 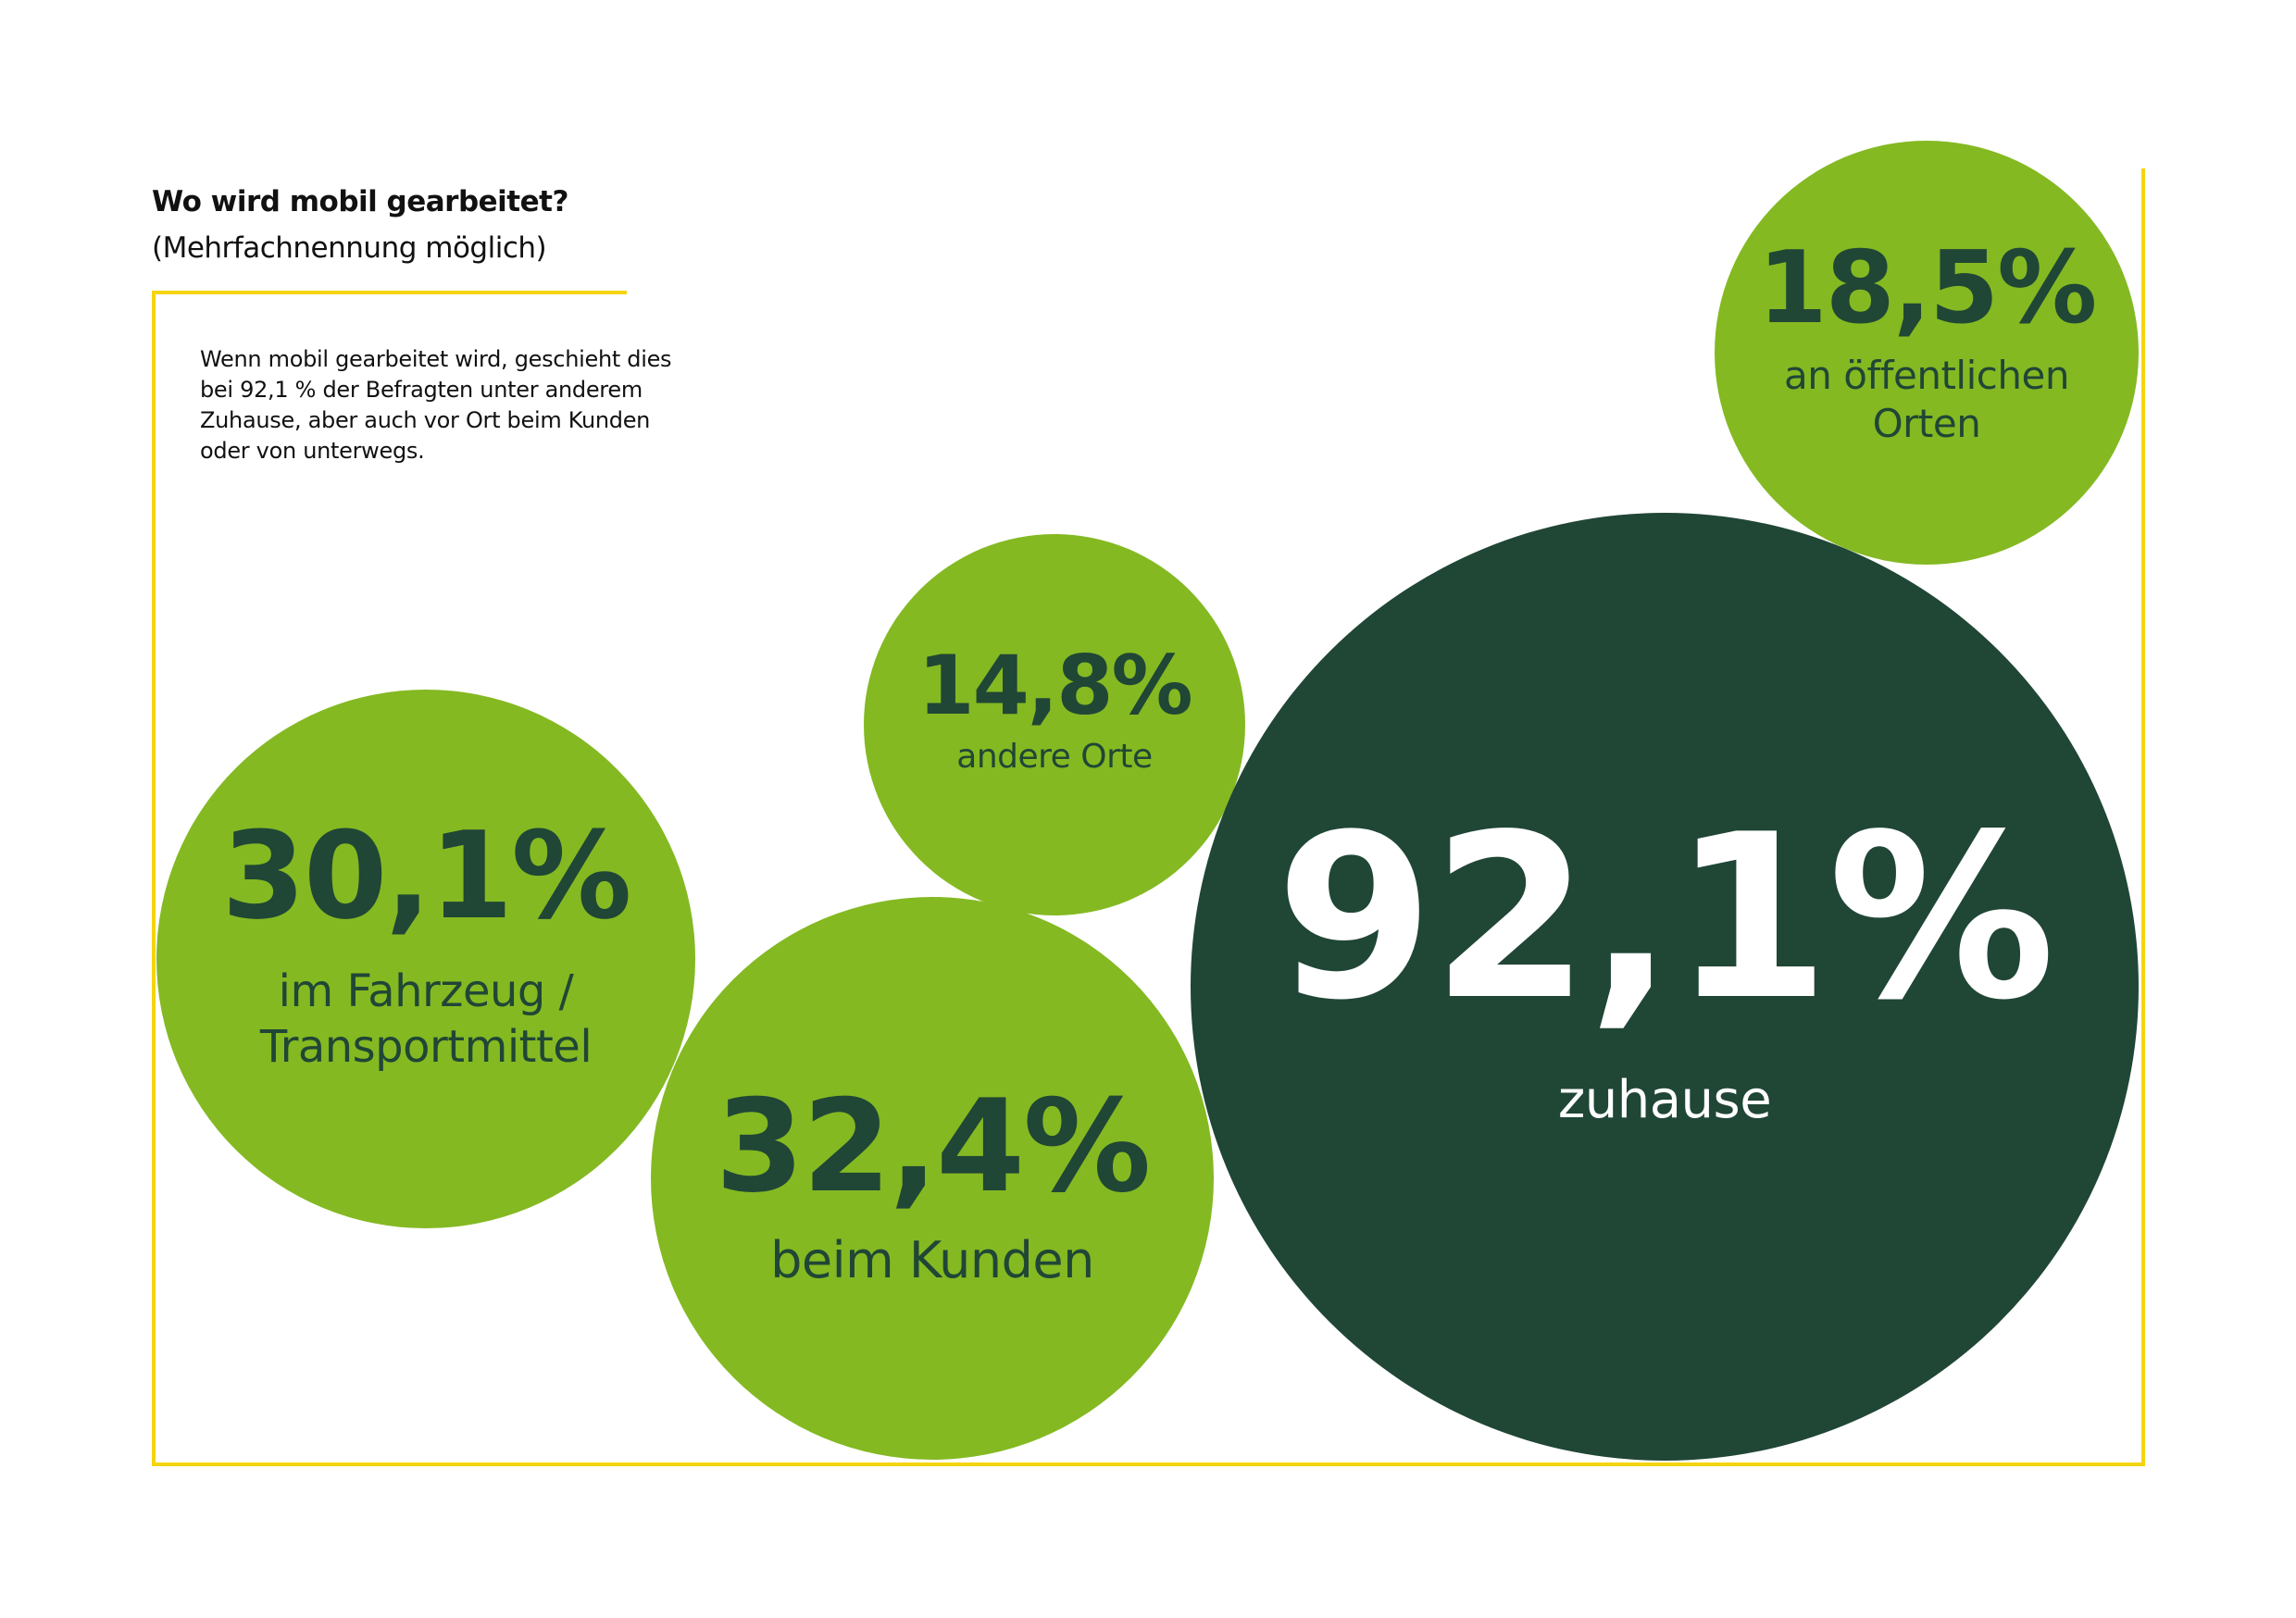 What do you see at coordinates (1664, 1099) in the screenshot?
I see `bubble-label: zuhause` at bounding box center [1664, 1099].